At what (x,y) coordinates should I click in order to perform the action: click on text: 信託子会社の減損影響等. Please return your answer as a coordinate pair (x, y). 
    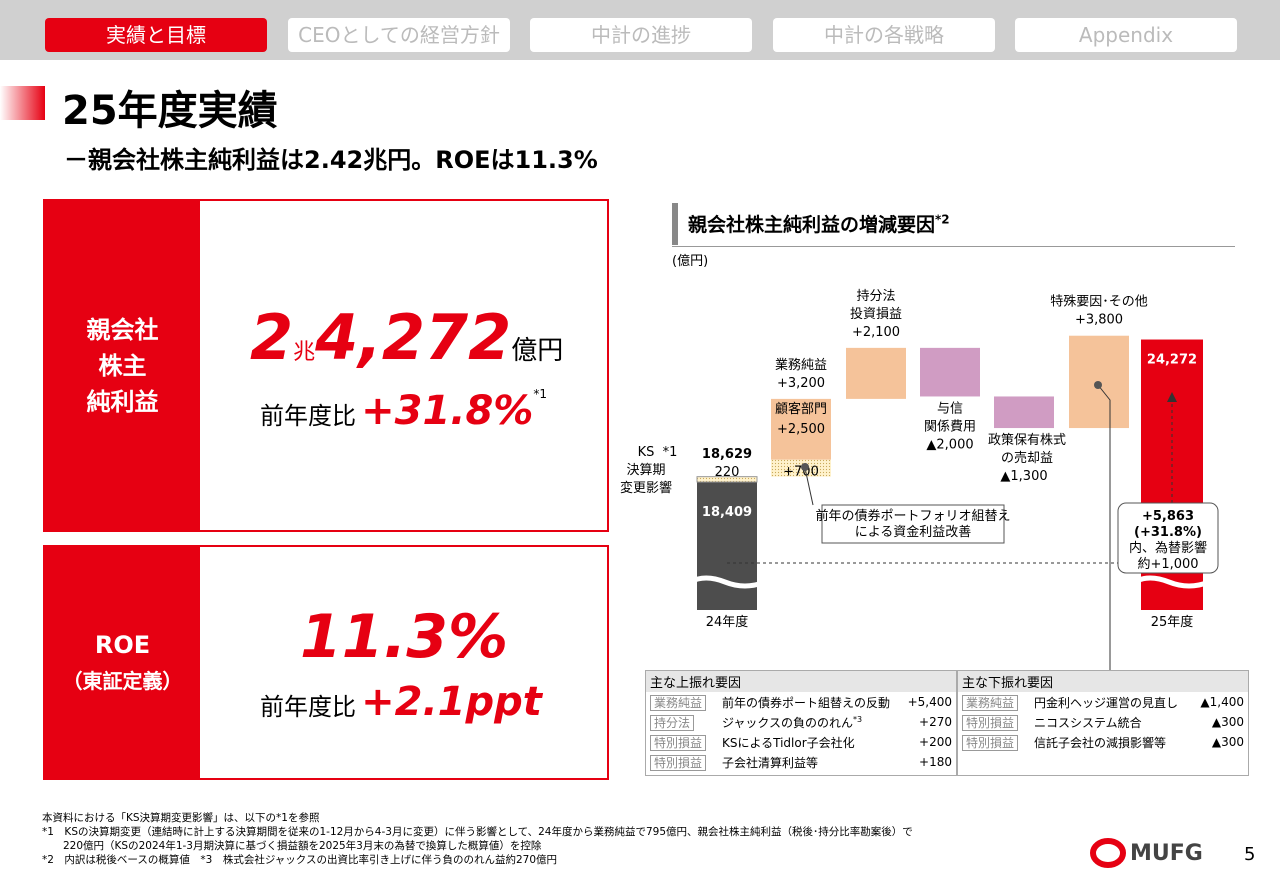
    Looking at the image, I should click on (1100, 742).